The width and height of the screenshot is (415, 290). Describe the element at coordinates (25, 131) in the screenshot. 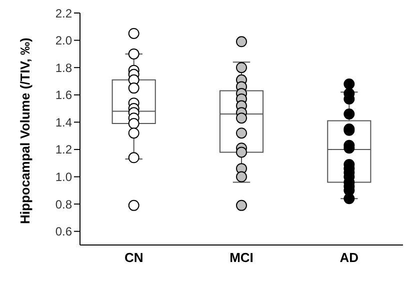

I see `y-axis-title: Hippocampal Volume (/TIV, ‰)` at that location.